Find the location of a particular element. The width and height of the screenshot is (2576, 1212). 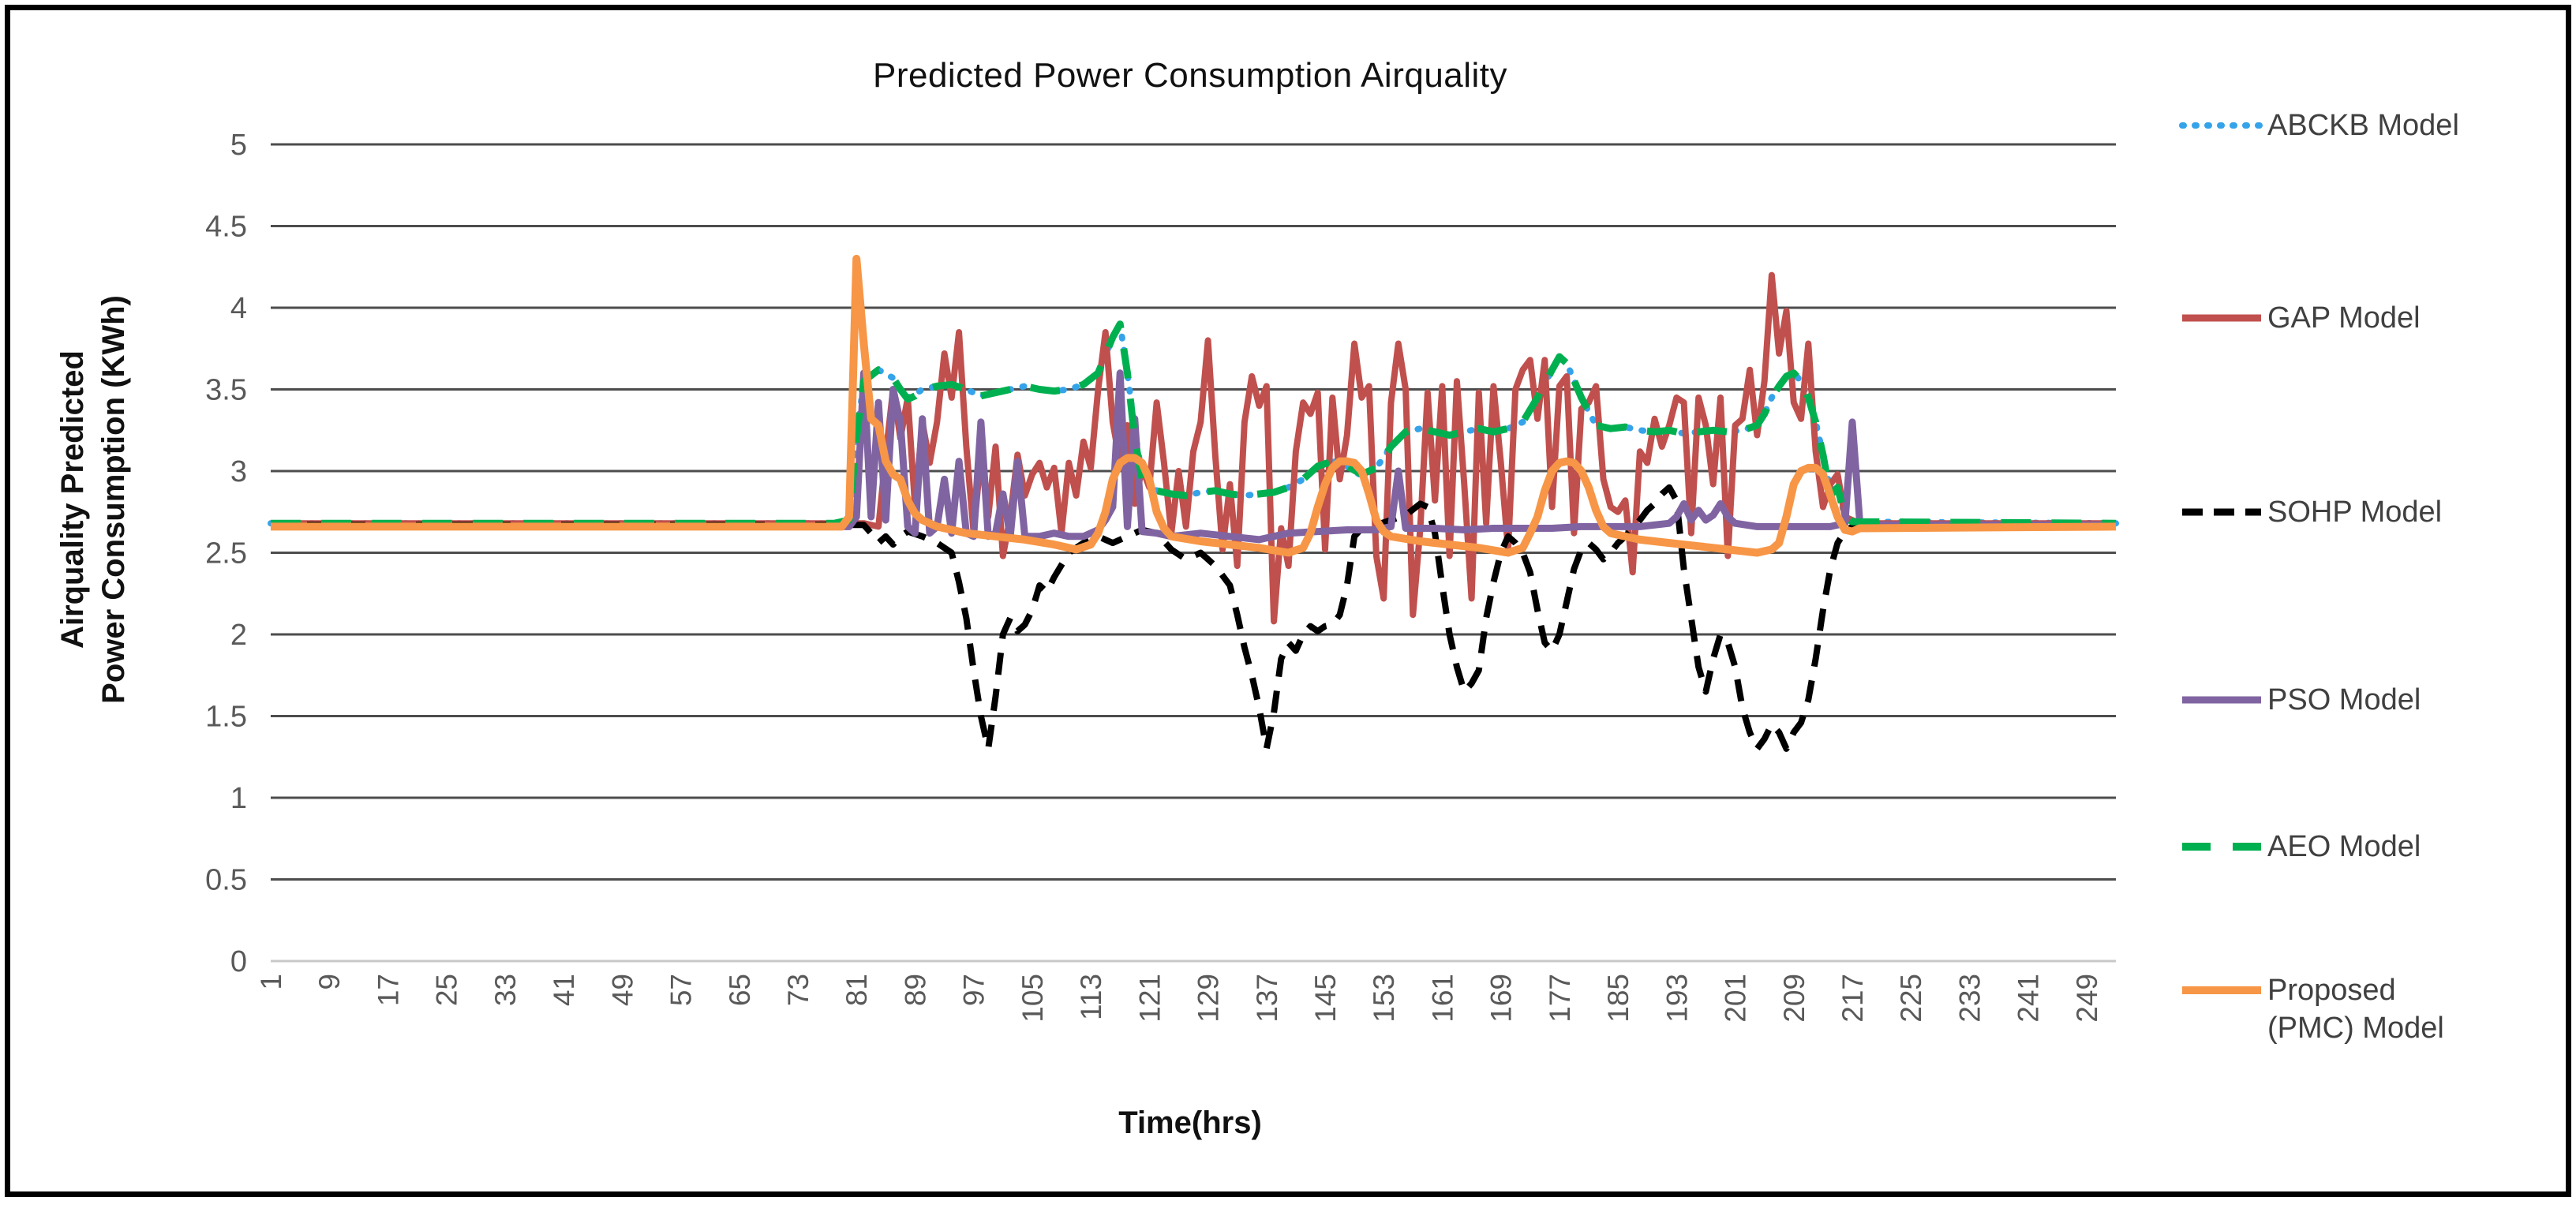

legend-label: ABCKB Model is located at coordinates (2363, 125).